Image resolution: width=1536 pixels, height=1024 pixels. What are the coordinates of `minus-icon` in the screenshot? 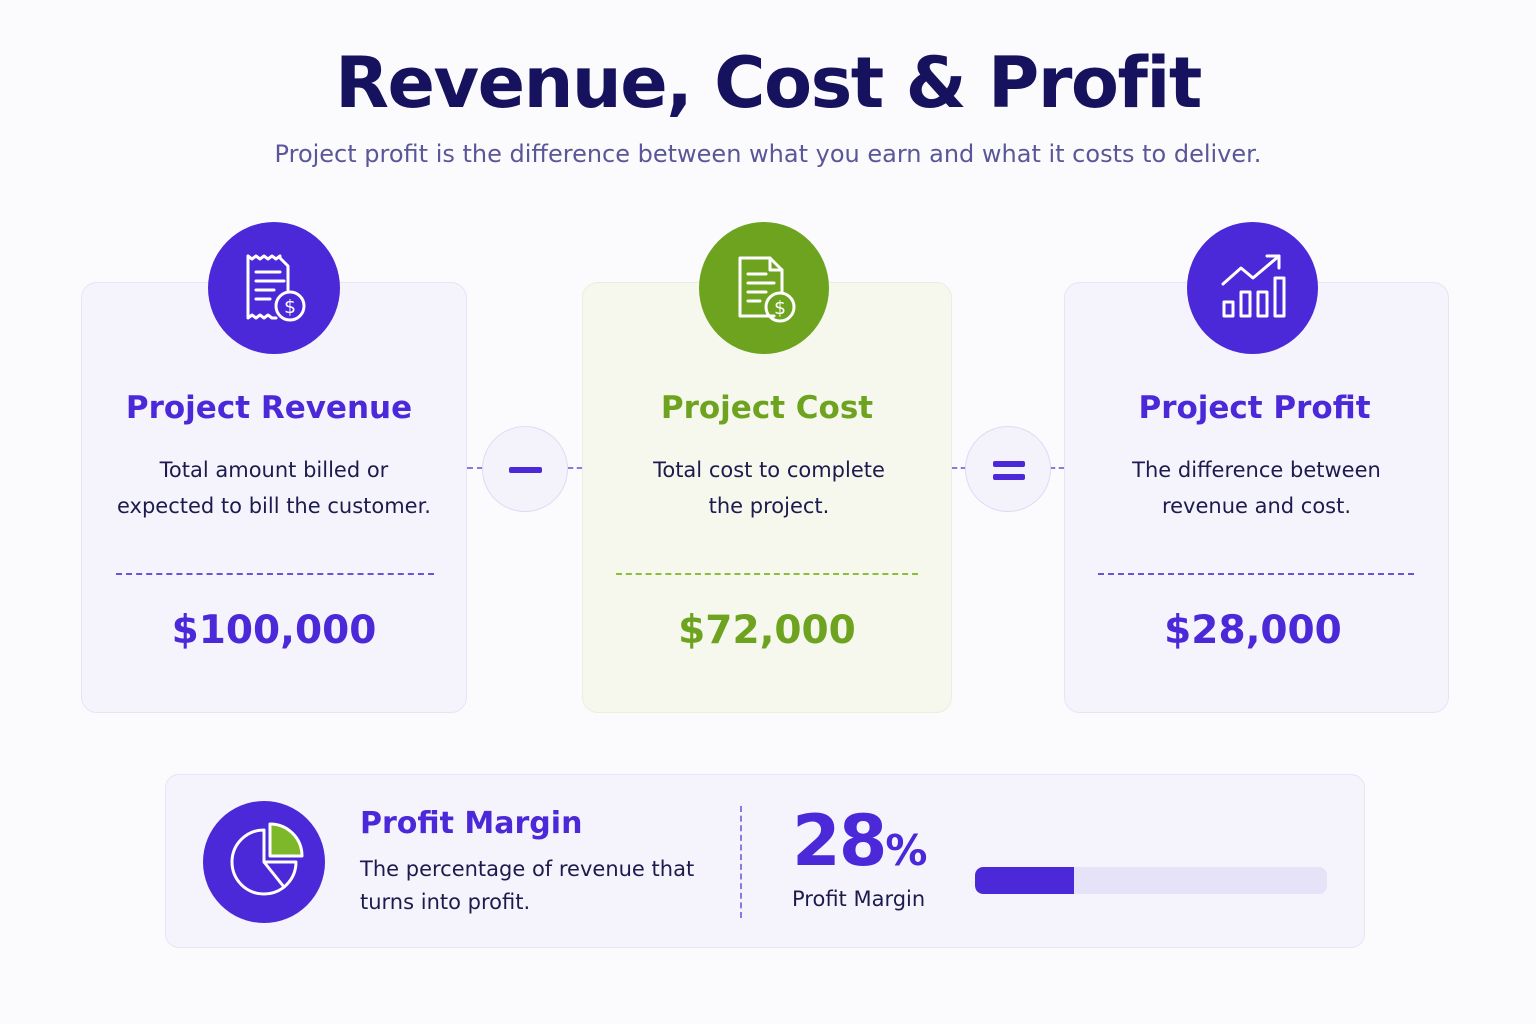 It's located at (525, 470).